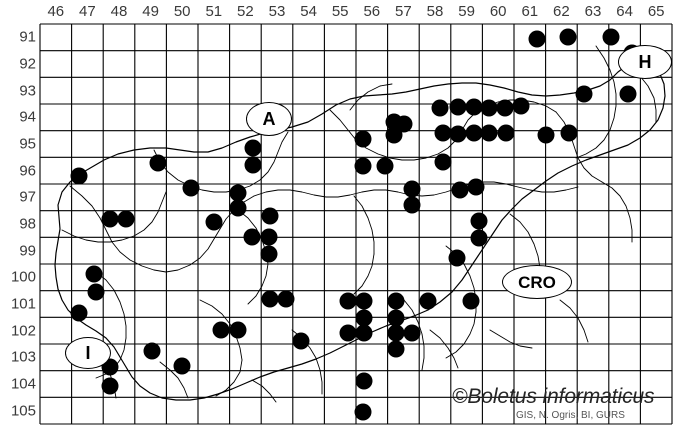 The image size is (680, 436). Describe the element at coordinates (530, 11) in the screenshot. I see `column-label: 61` at that location.